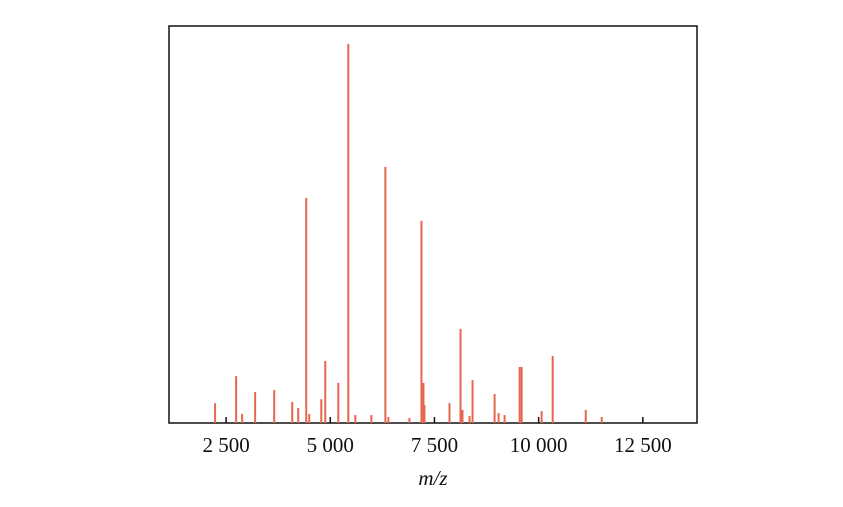 The width and height of the screenshot is (843, 507). I want to click on x-axis-label: m/z, so click(432, 478).